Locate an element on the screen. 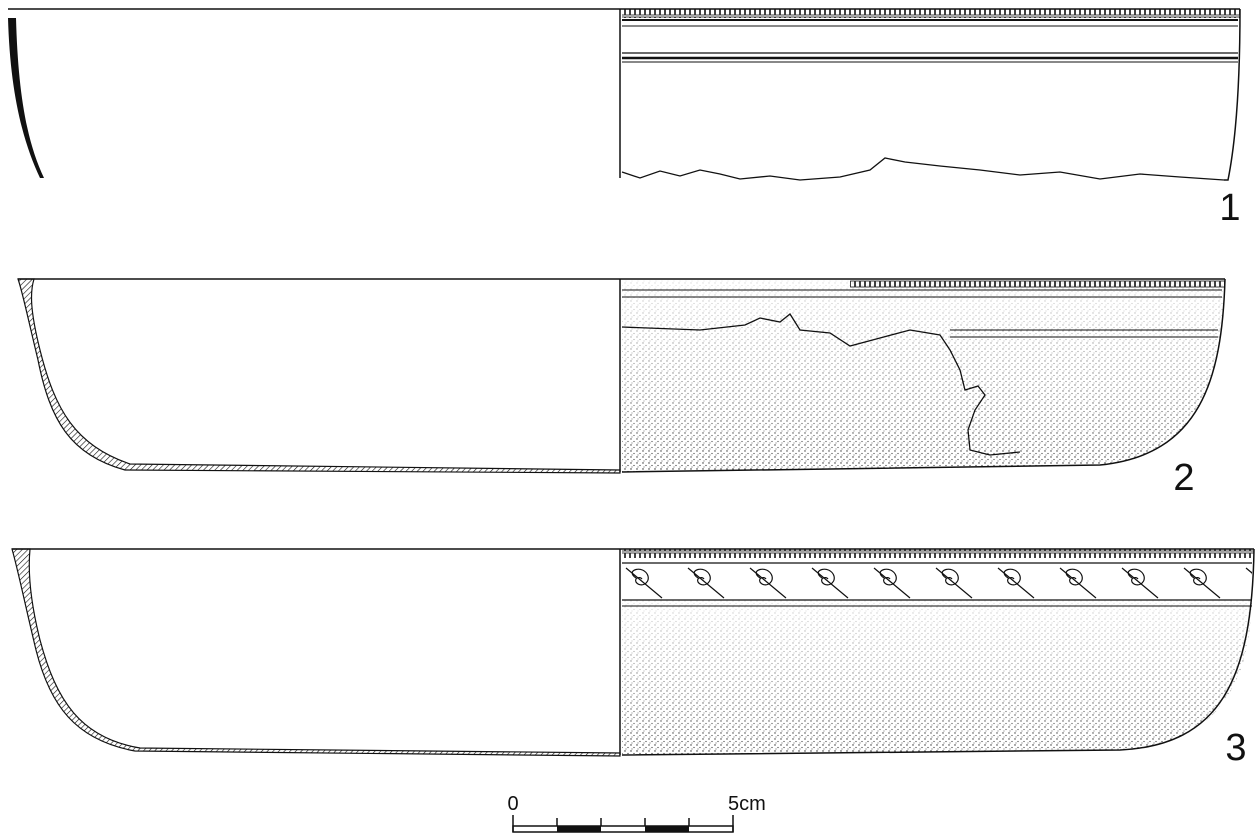  vessel-number: 1 is located at coordinates (1229, 208).